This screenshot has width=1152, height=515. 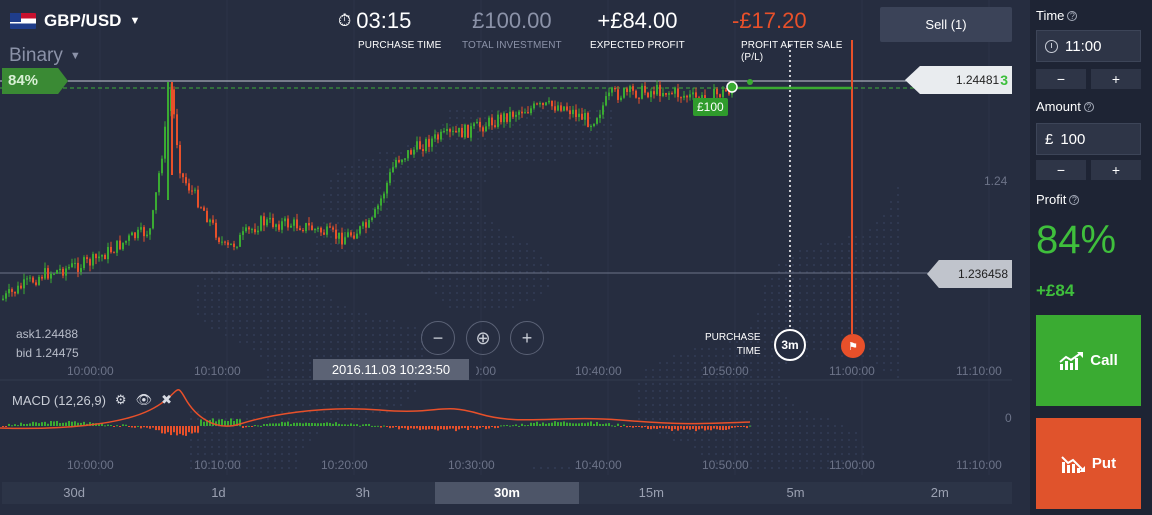 What do you see at coordinates (795, 492) in the screenshot?
I see `timeframe-5m: 5m` at bounding box center [795, 492].